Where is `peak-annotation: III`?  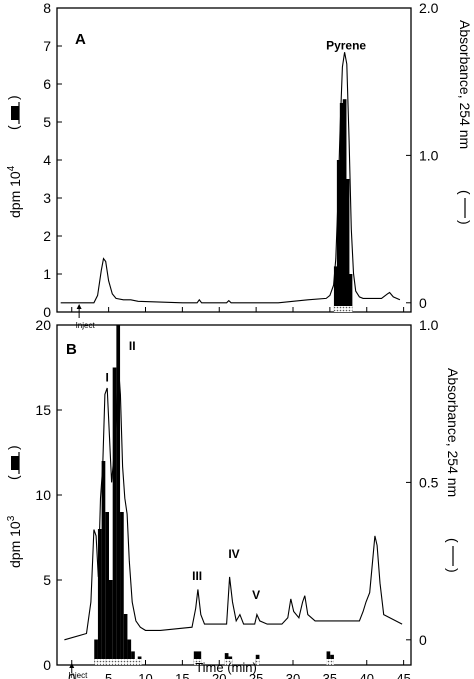
peak-annotation: III is located at coordinates (197, 576).